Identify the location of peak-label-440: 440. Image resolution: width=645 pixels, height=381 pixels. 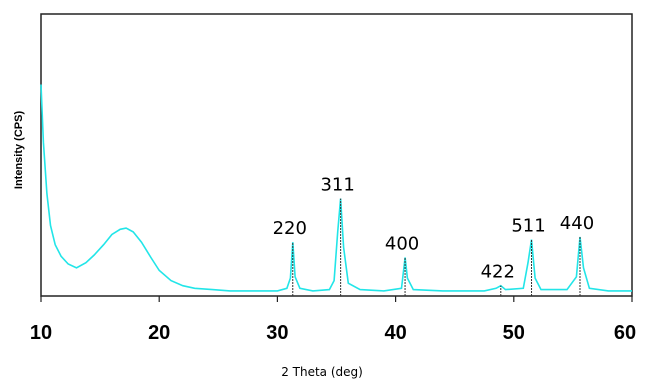
(577, 223).